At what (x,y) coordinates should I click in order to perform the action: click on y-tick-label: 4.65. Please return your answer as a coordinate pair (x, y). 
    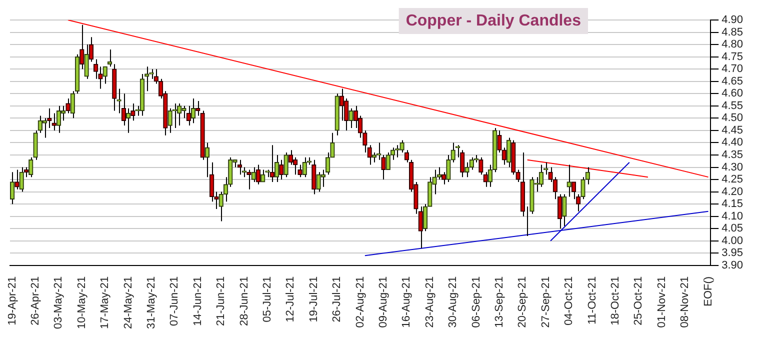
    Looking at the image, I should click on (733, 81).